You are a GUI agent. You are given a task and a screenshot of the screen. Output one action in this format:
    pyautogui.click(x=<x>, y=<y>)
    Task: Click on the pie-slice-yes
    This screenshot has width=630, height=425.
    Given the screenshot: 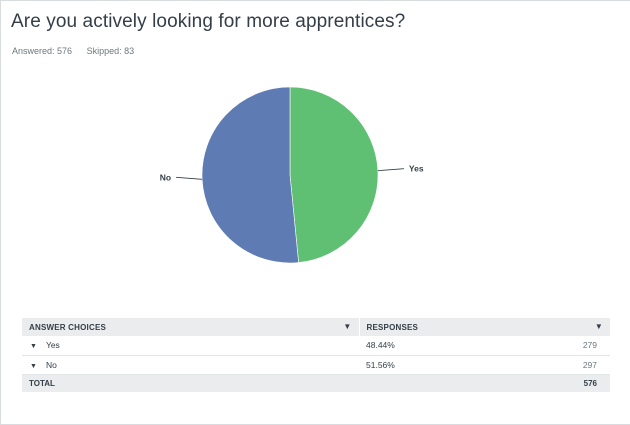 What is the action you would take?
    pyautogui.click(x=334, y=174)
    